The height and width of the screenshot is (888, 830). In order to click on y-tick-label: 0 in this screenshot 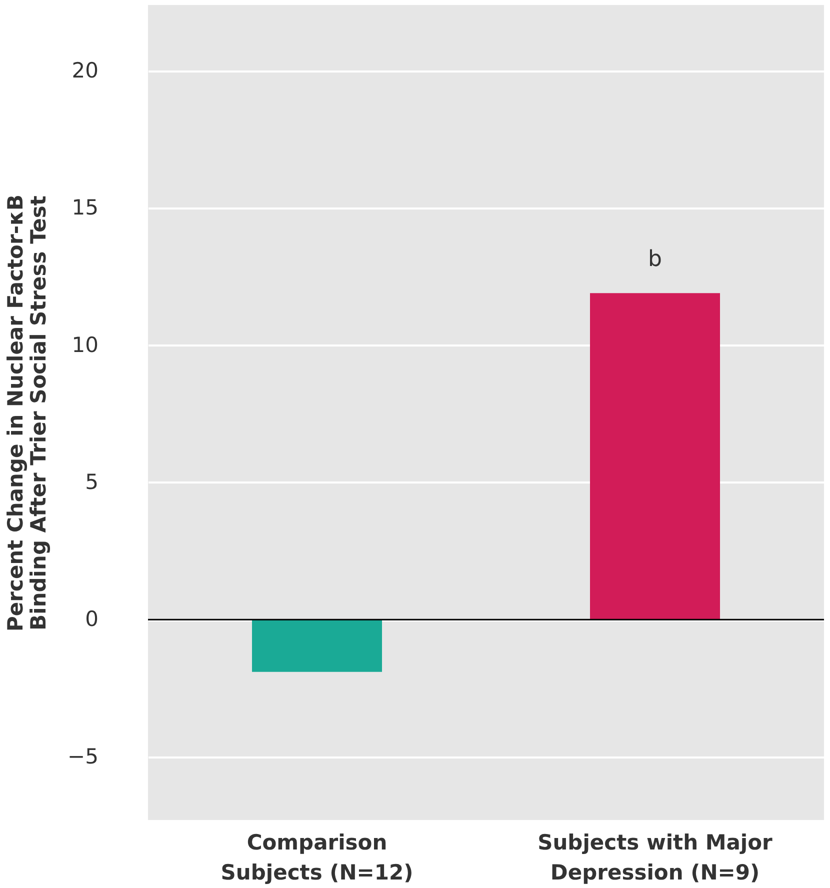, I will do `click(91, 619)`.